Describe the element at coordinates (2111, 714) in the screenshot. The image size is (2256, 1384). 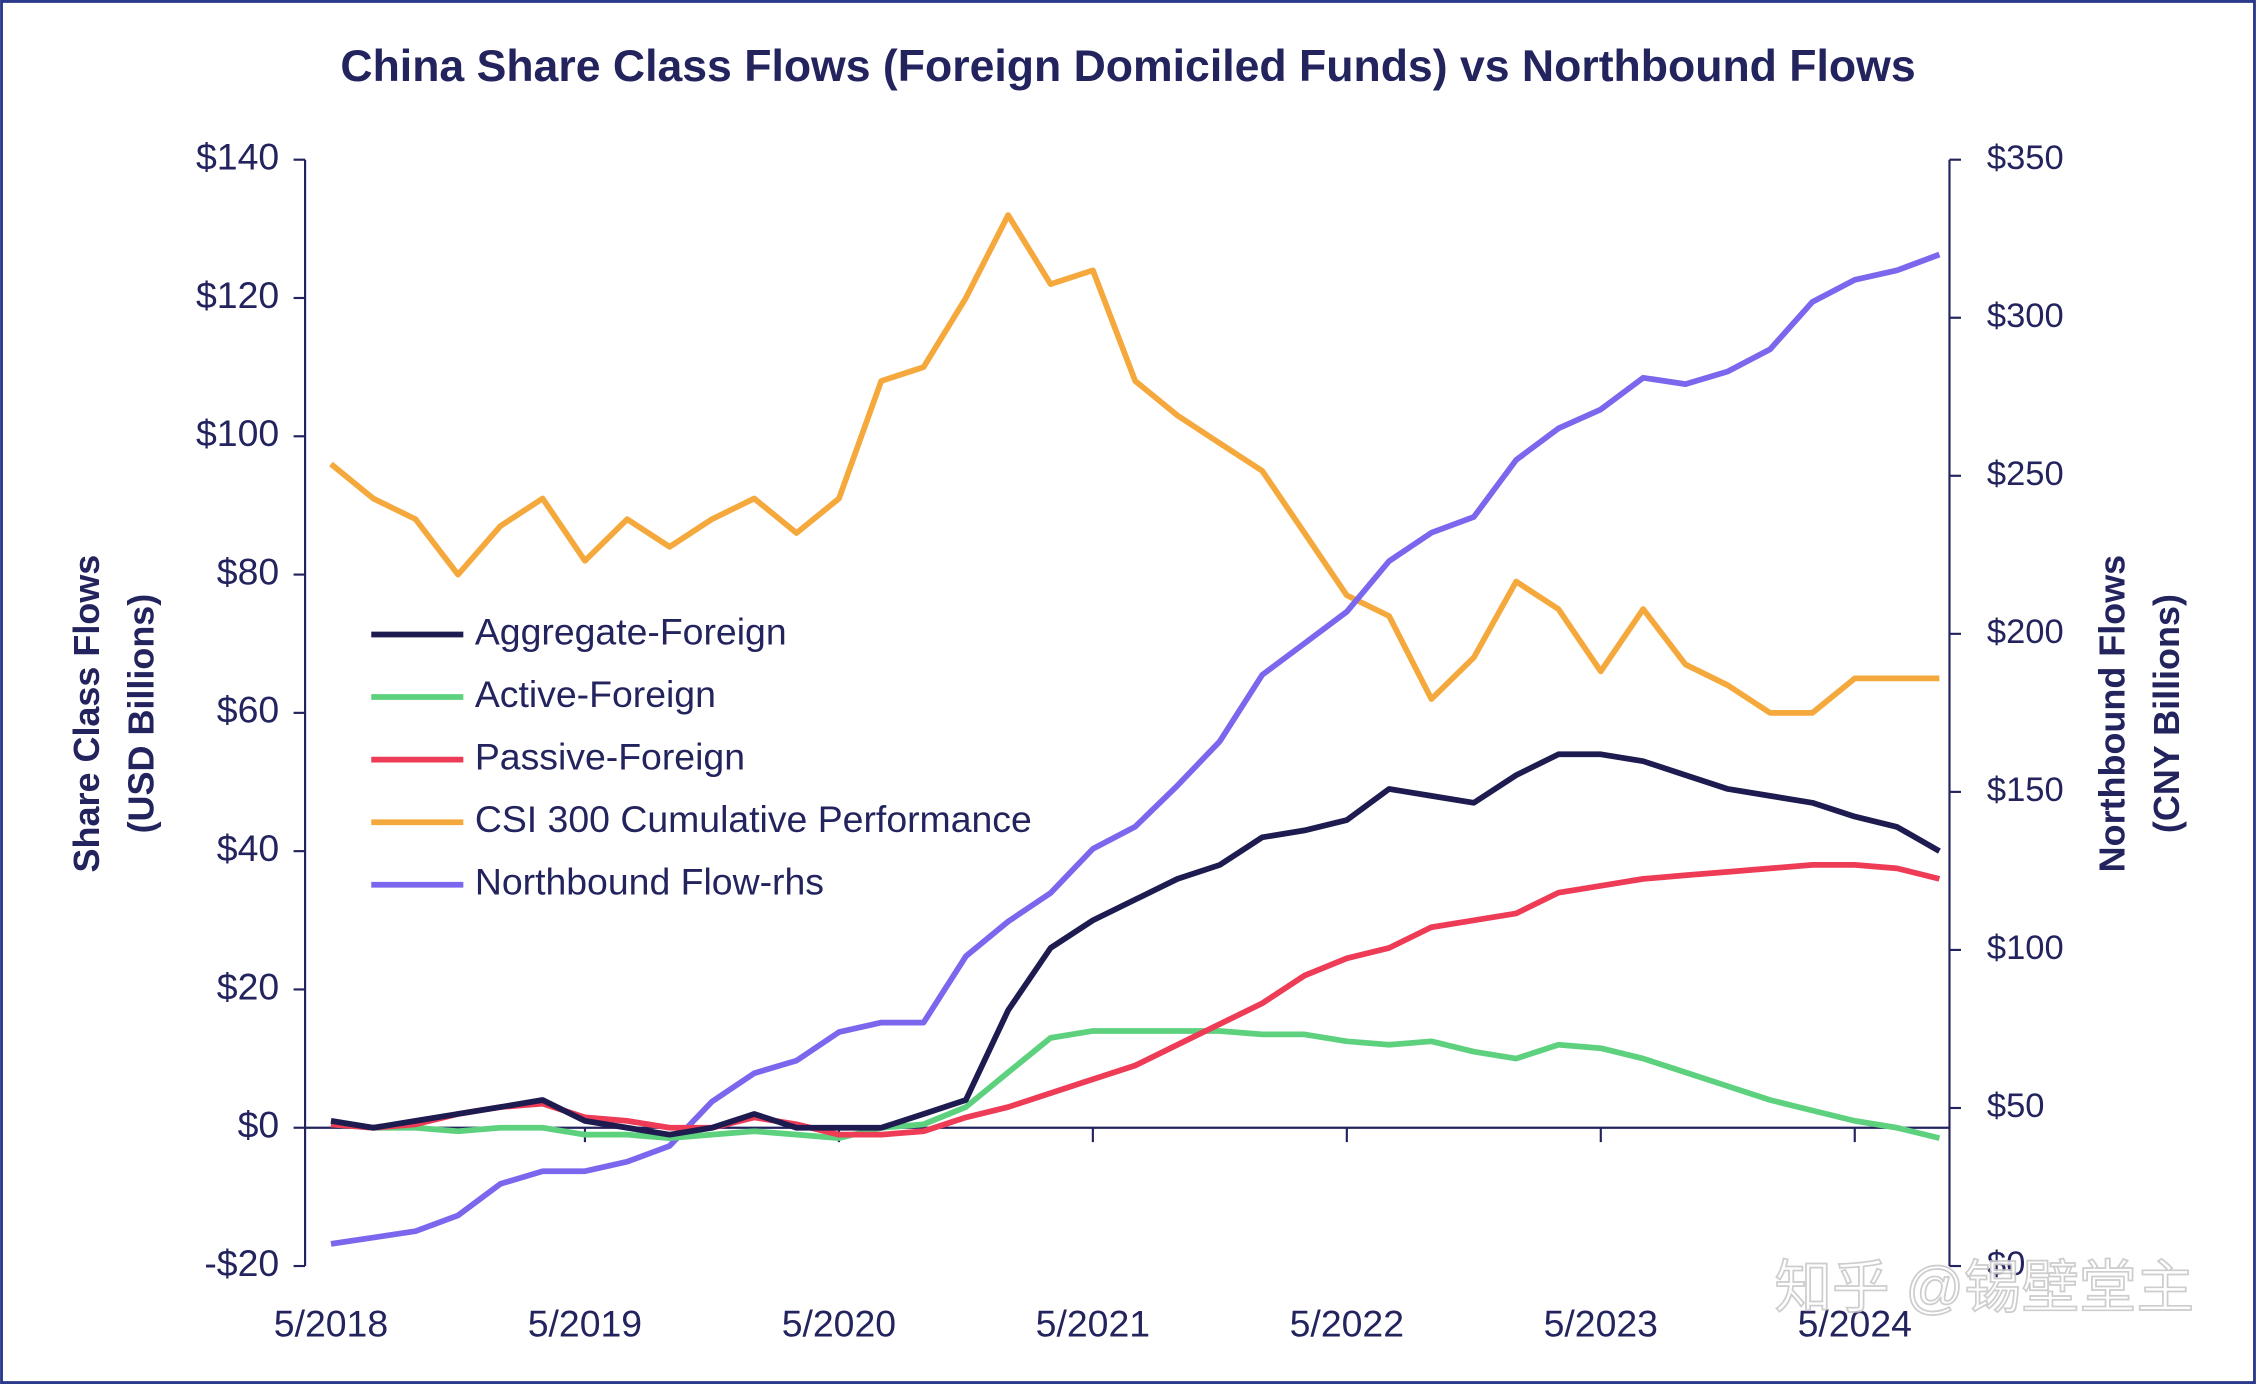
I see `y2-axis-label-line: Northbound Flows` at that location.